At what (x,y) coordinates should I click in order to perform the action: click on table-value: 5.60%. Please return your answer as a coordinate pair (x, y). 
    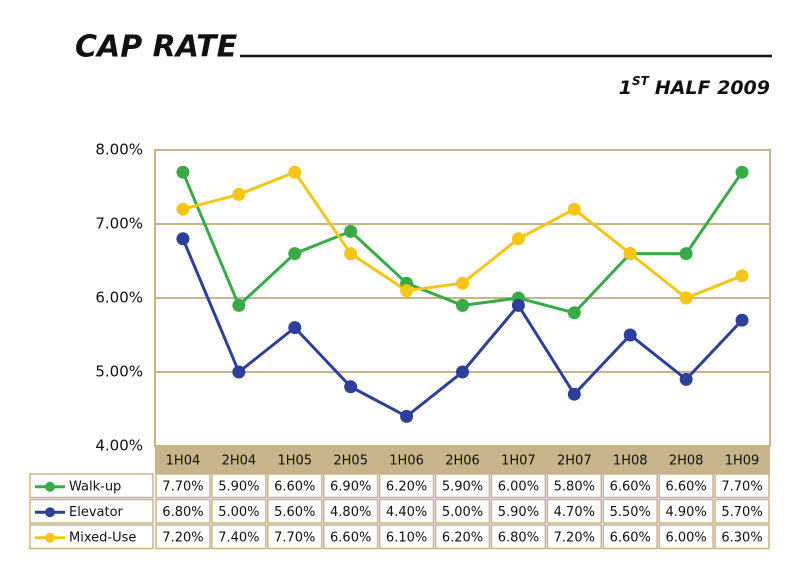
    Looking at the image, I should click on (294, 512).